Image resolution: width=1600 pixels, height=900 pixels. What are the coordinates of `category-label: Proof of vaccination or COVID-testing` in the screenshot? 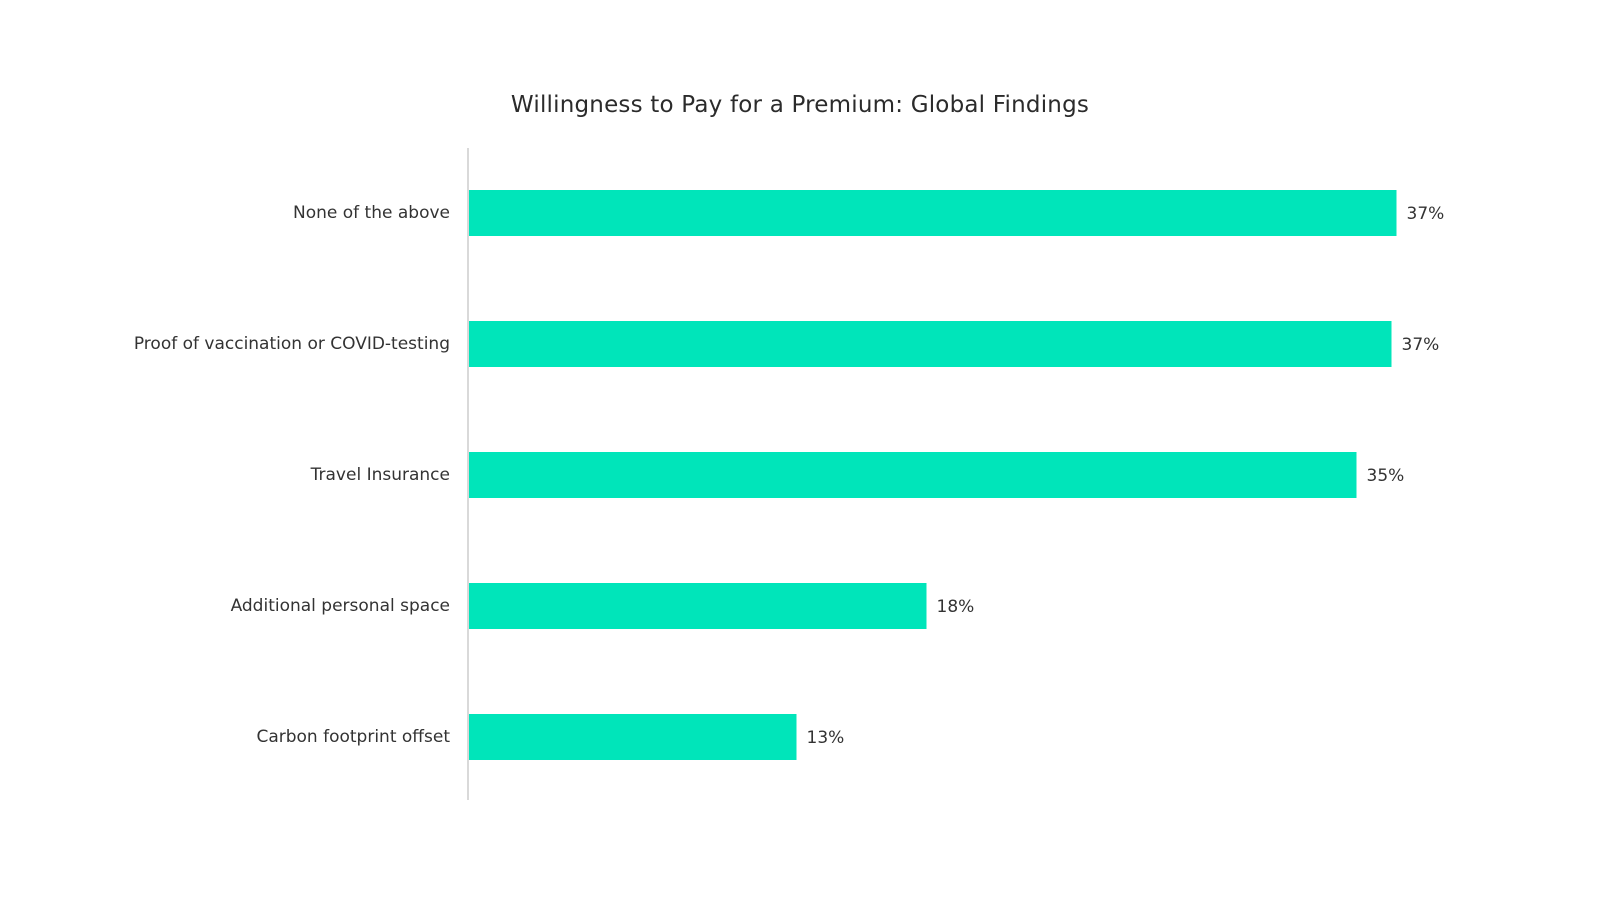 It's located at (292, 344).